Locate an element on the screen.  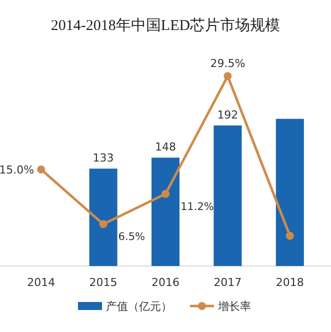
chart-title: 2014-2018年中国LED芯片市场规模 is located at coordinates (165, 25).